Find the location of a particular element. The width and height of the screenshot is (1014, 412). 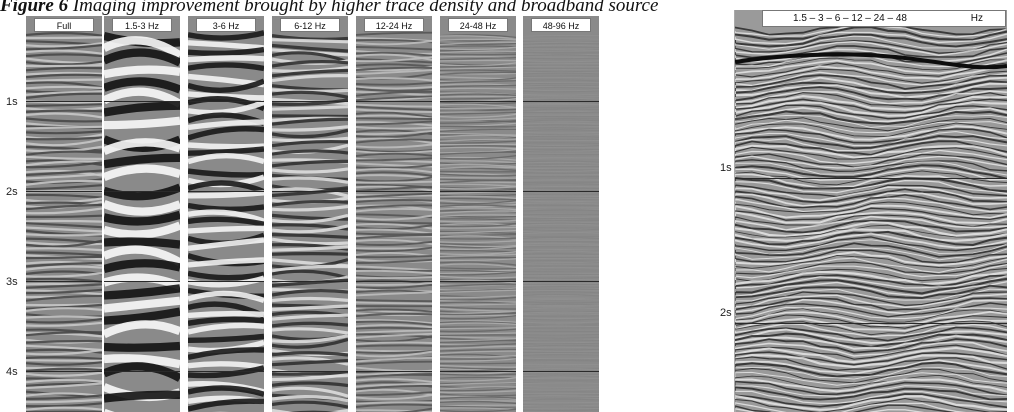

seismic-traces is located at coordinates (478, 223).